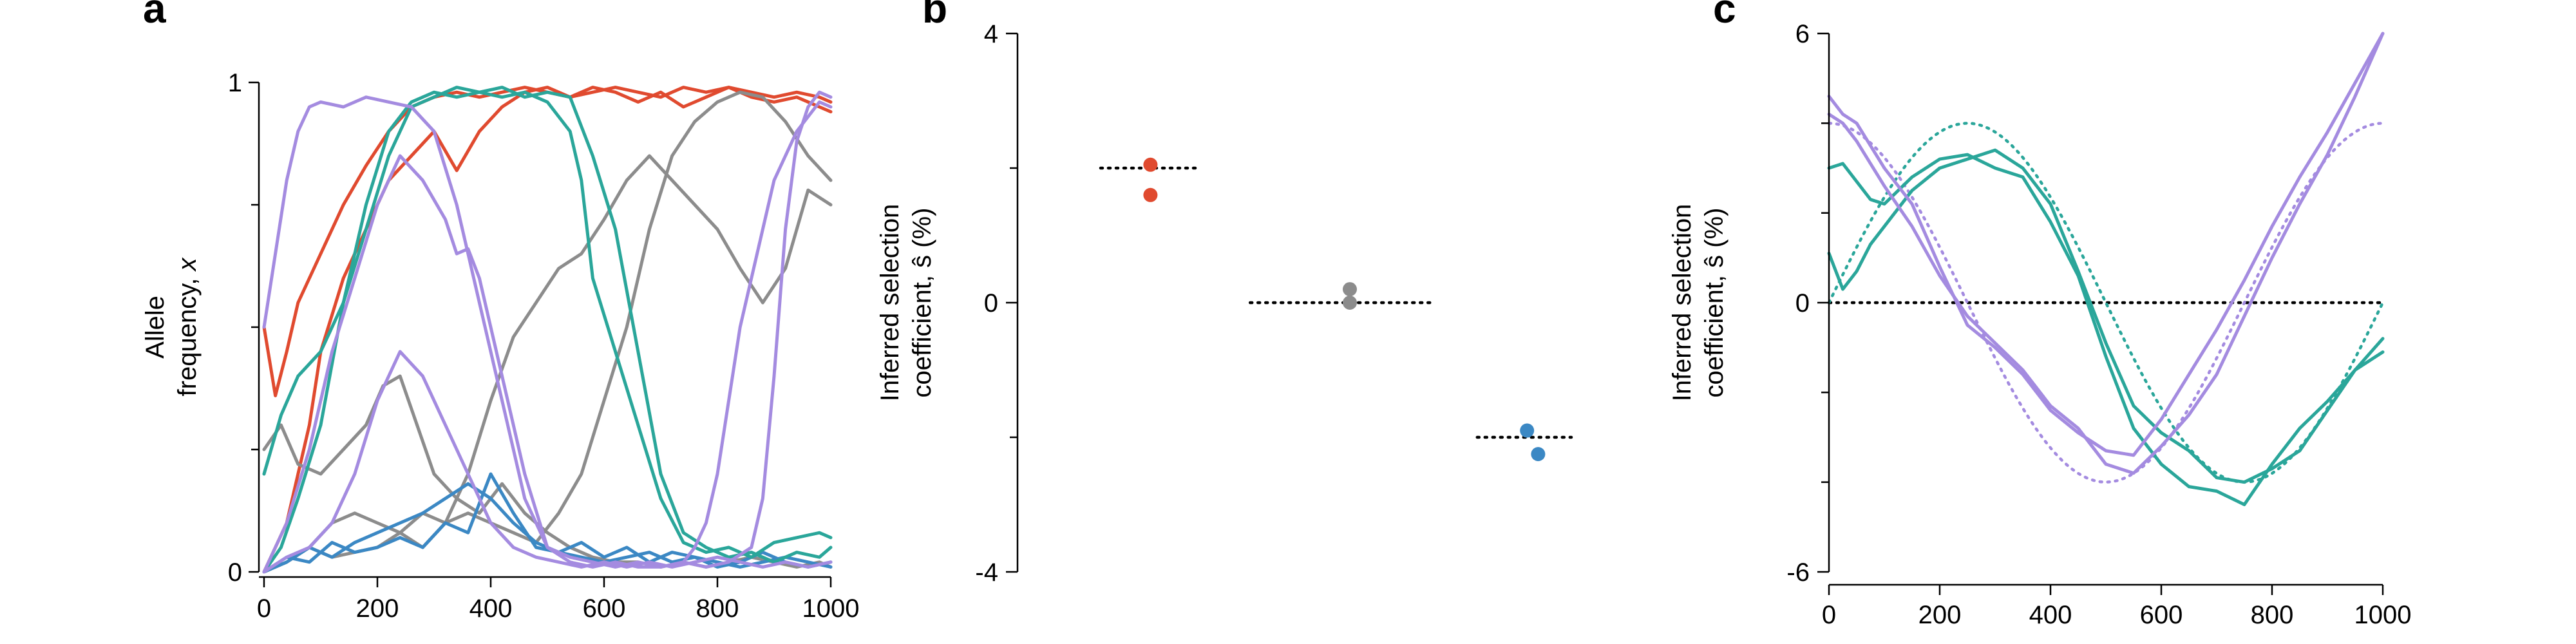  What do you see at coordinates (1725, 16) in the screenshot?
I see `panel-c-letter: c` at bounding box center [1725, 16].